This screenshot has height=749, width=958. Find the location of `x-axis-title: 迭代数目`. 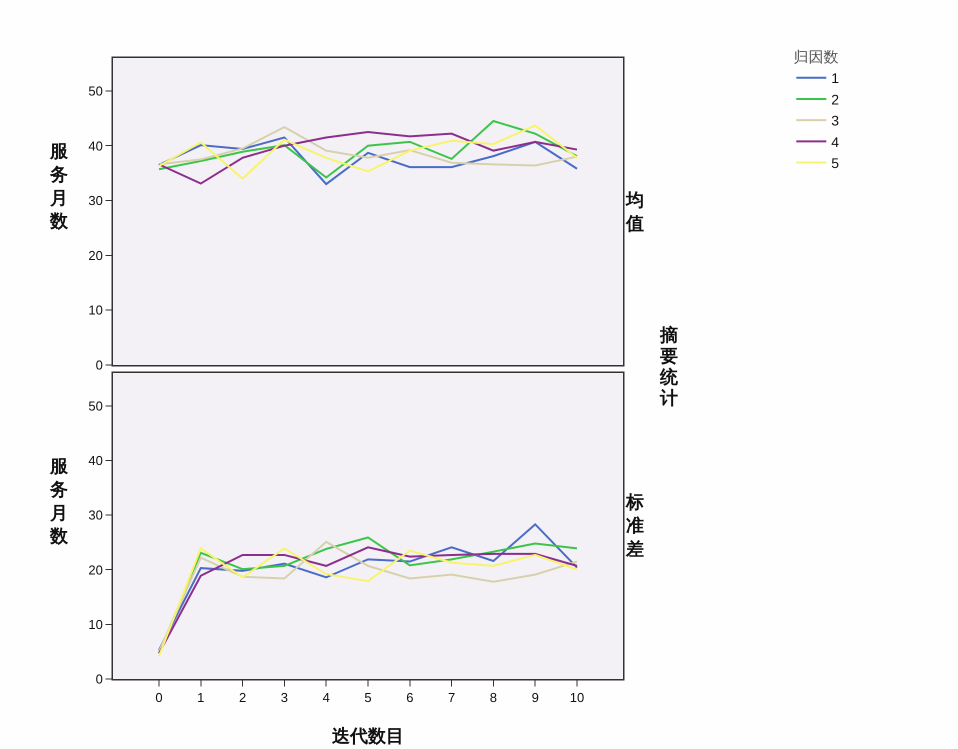

x-axis-title: 迭代数目 is located at coordinates (367, 736).